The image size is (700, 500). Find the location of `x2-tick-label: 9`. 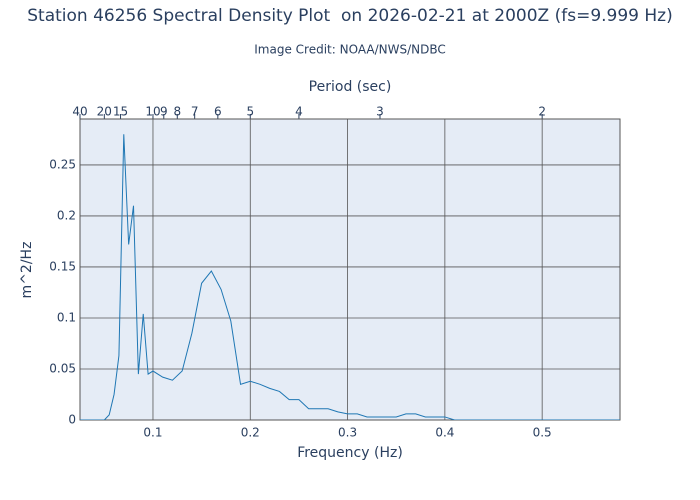

x2-tick-label: 9 is located at coordinates (164, 112).